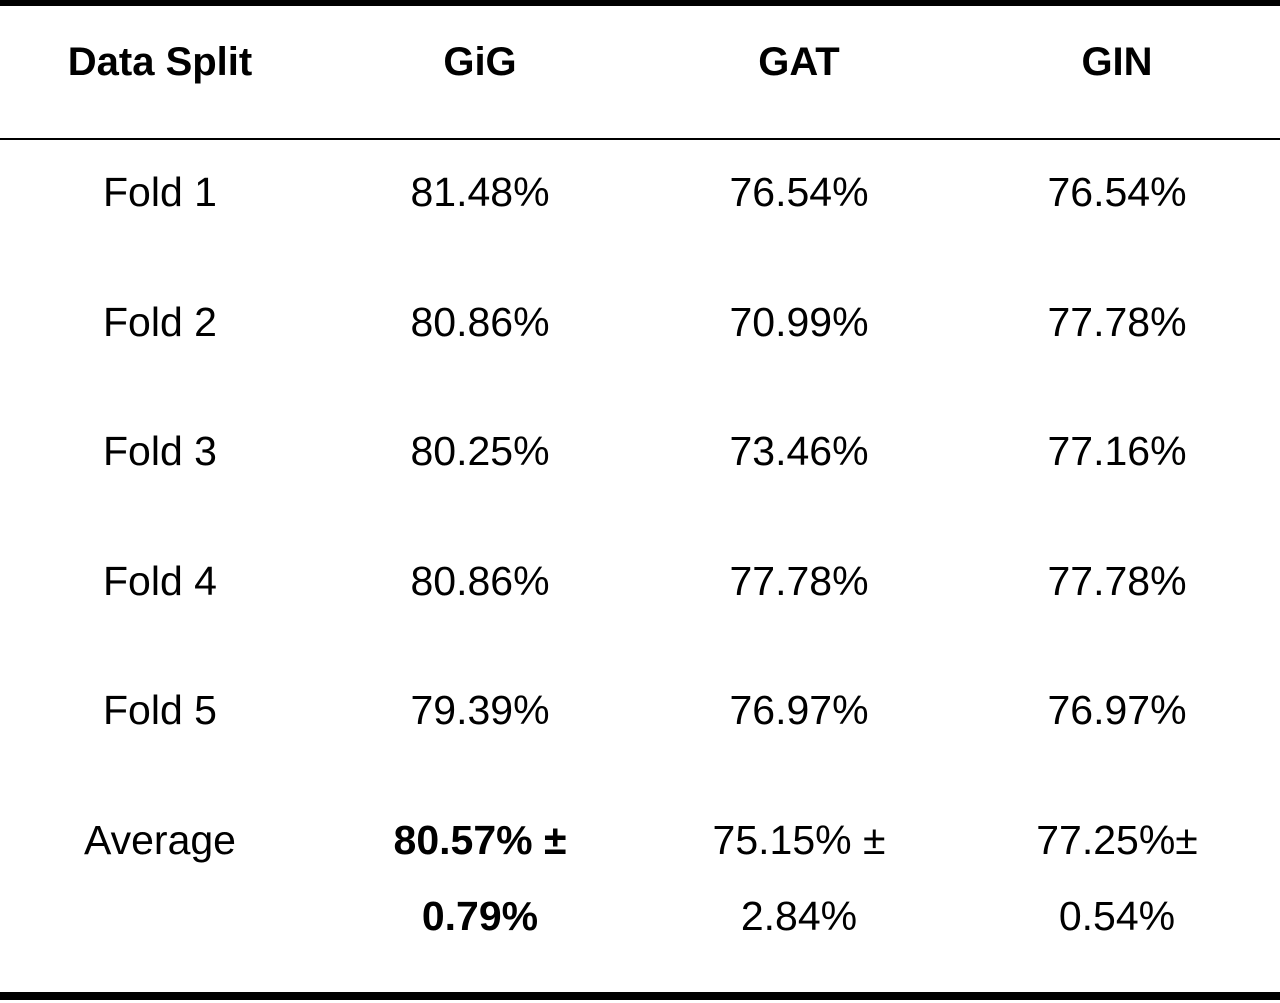  I want to click on gig-value: 81.48%, so click(480, 192).